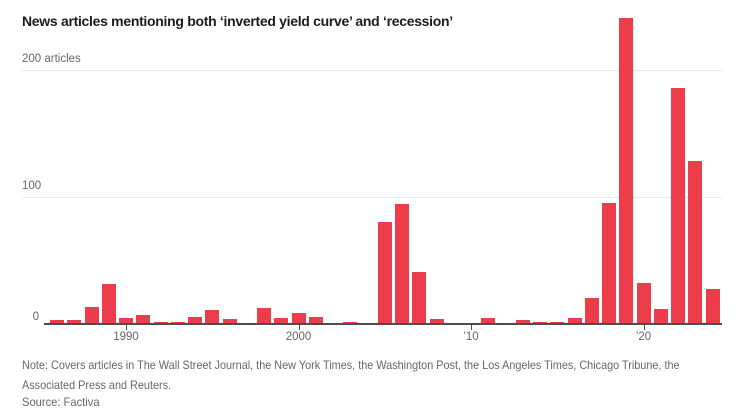 This screenshot has width=741, height=418. What do you see at coordinates (660, 316) in the screenshot?
I see `bar-2021` at bounding box center [660, 316].